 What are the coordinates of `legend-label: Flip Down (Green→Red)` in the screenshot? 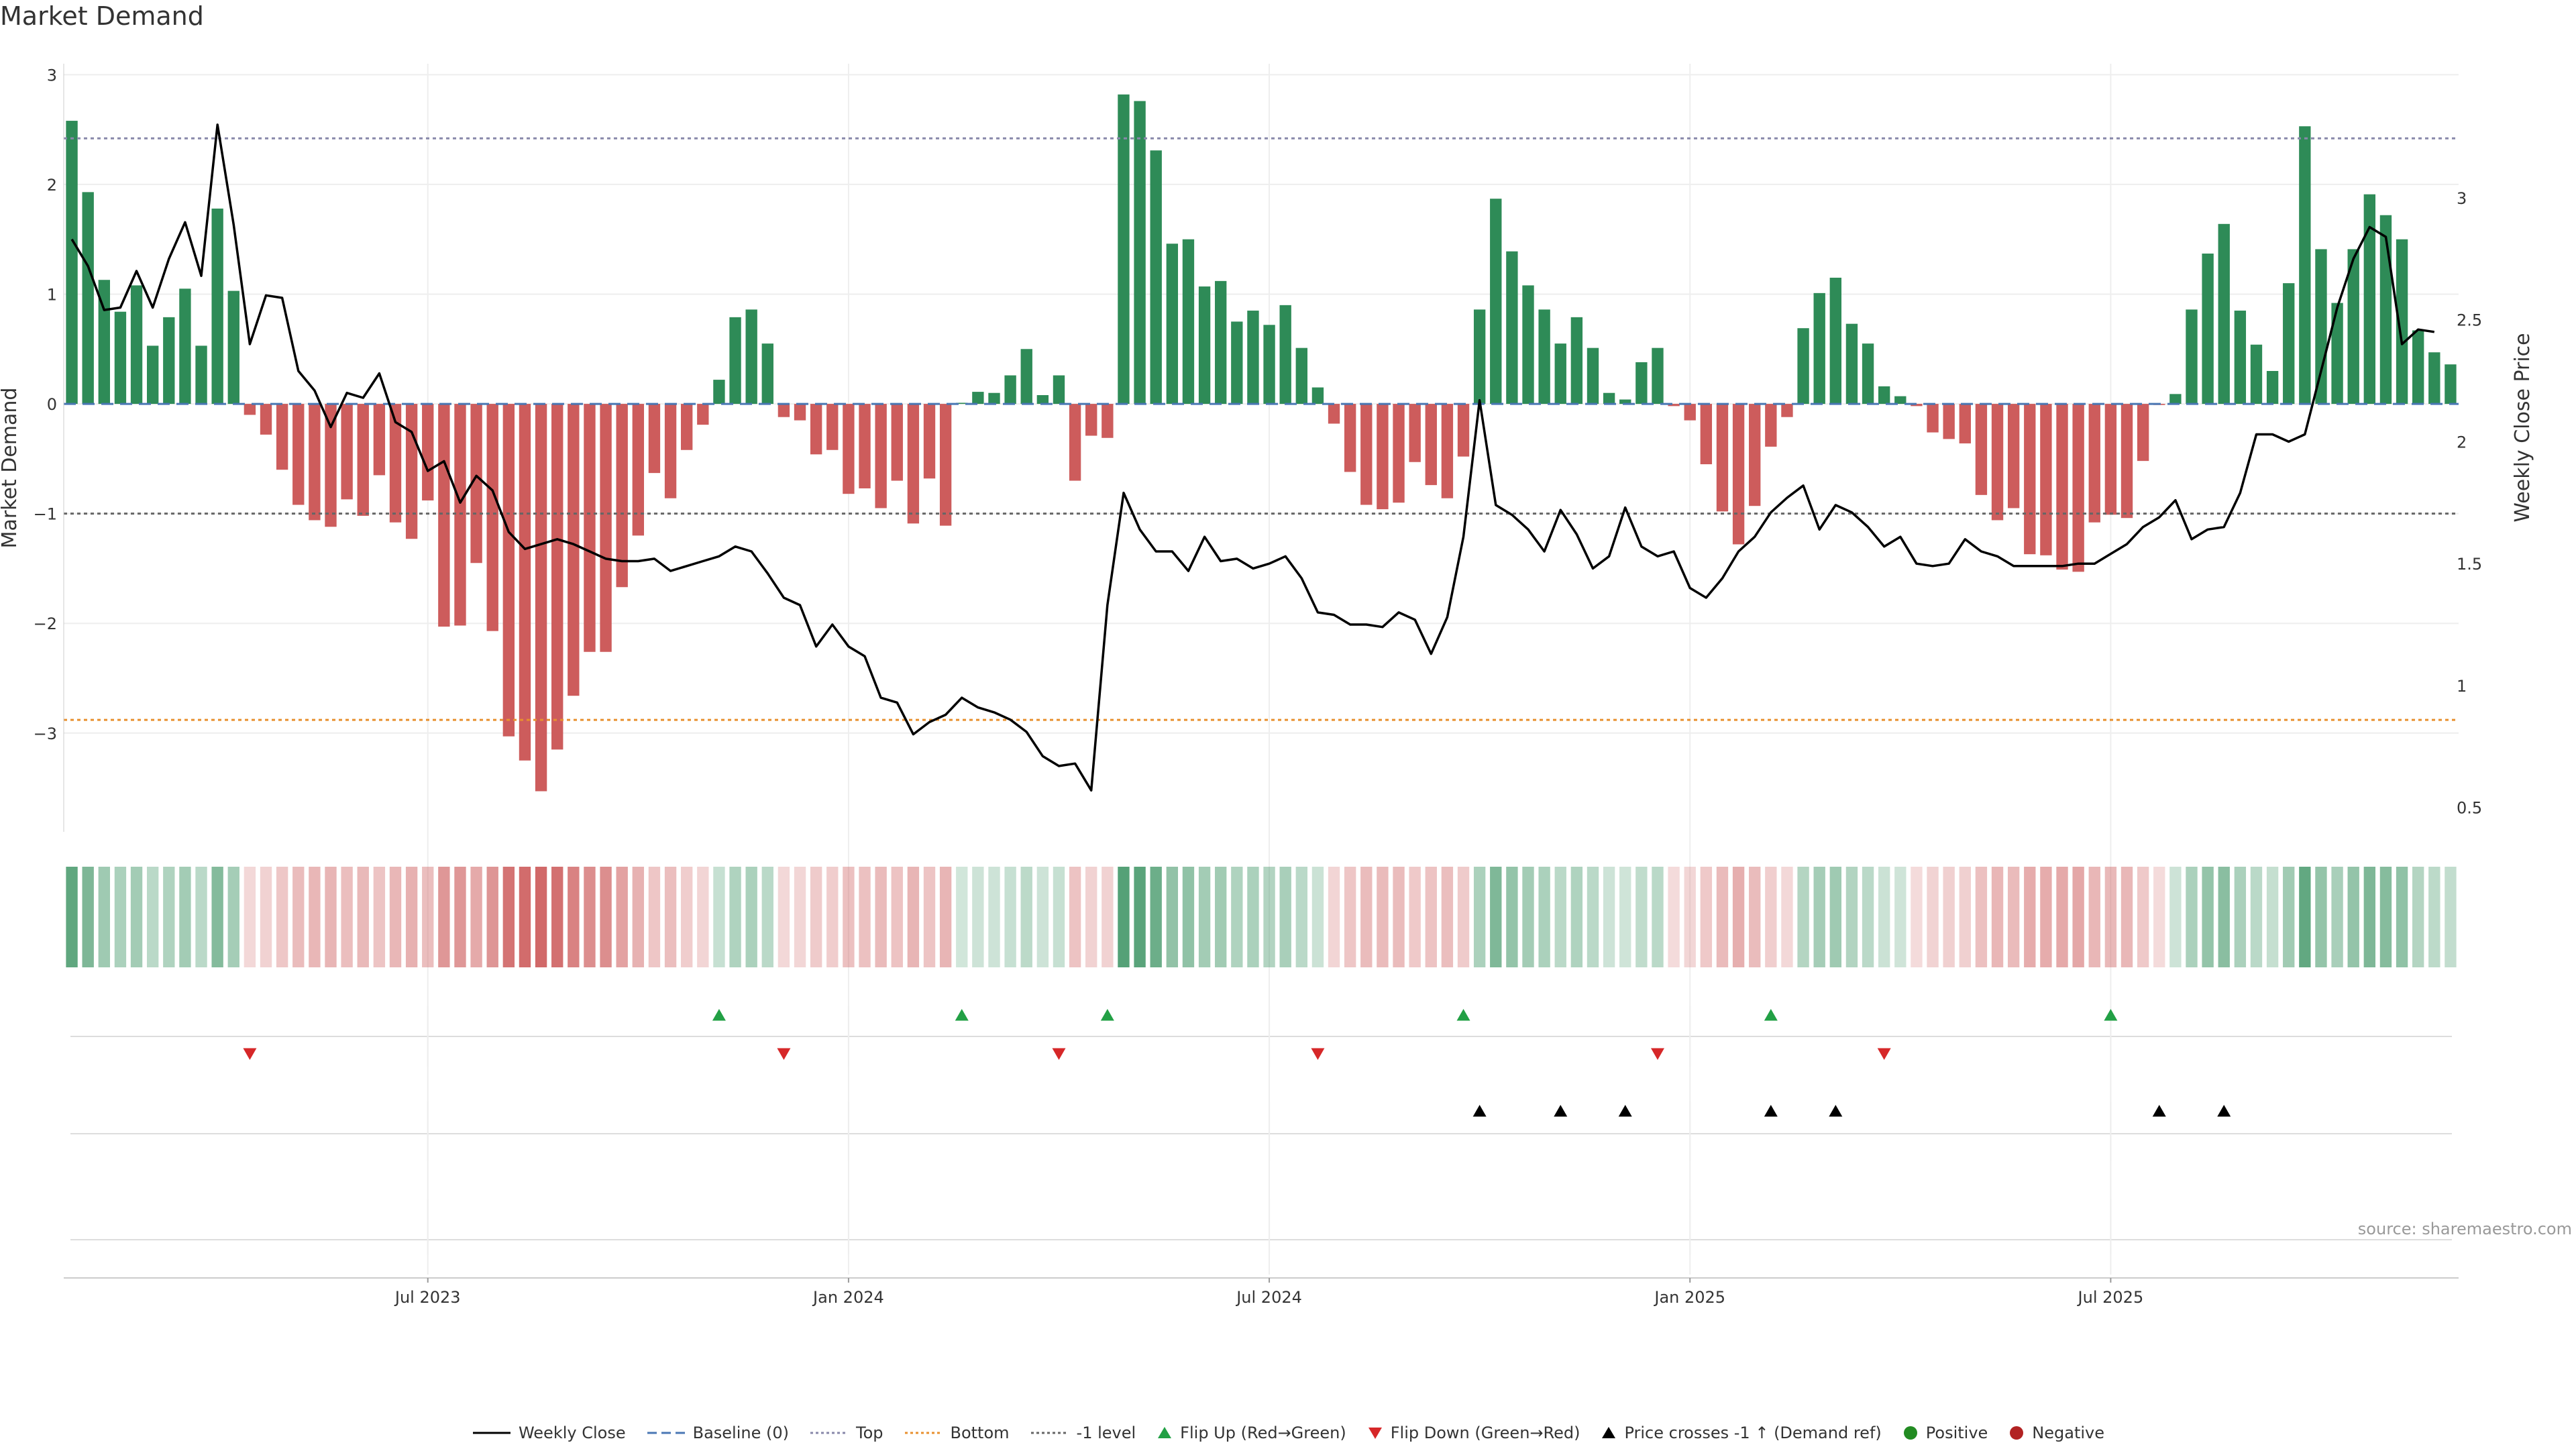 It's located at (1485, 1433).